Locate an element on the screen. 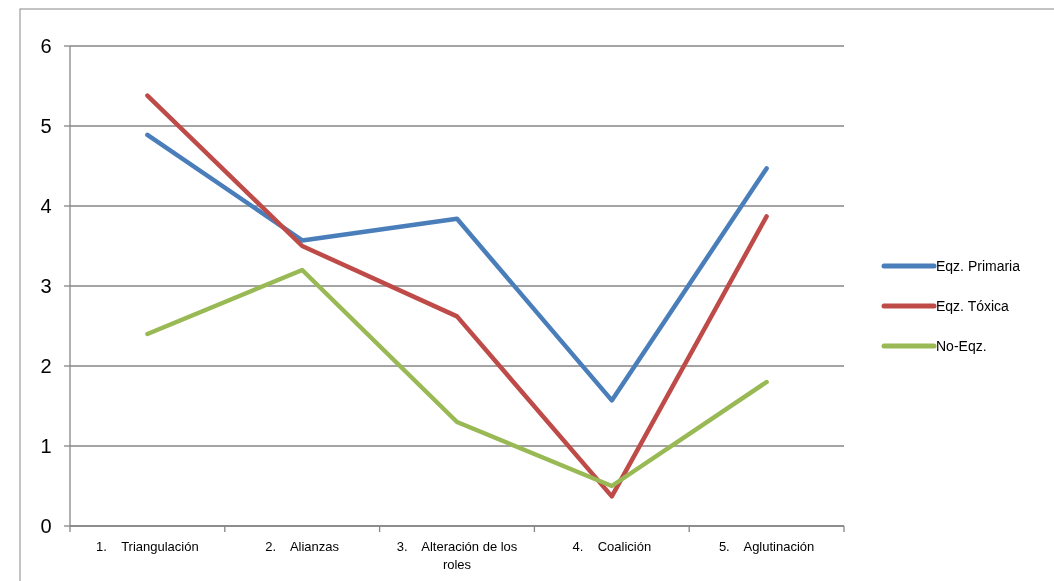 This screenshot has width=1054, height=581. legend-label: Eqz. Primaria is located at coordinates (978, 265).